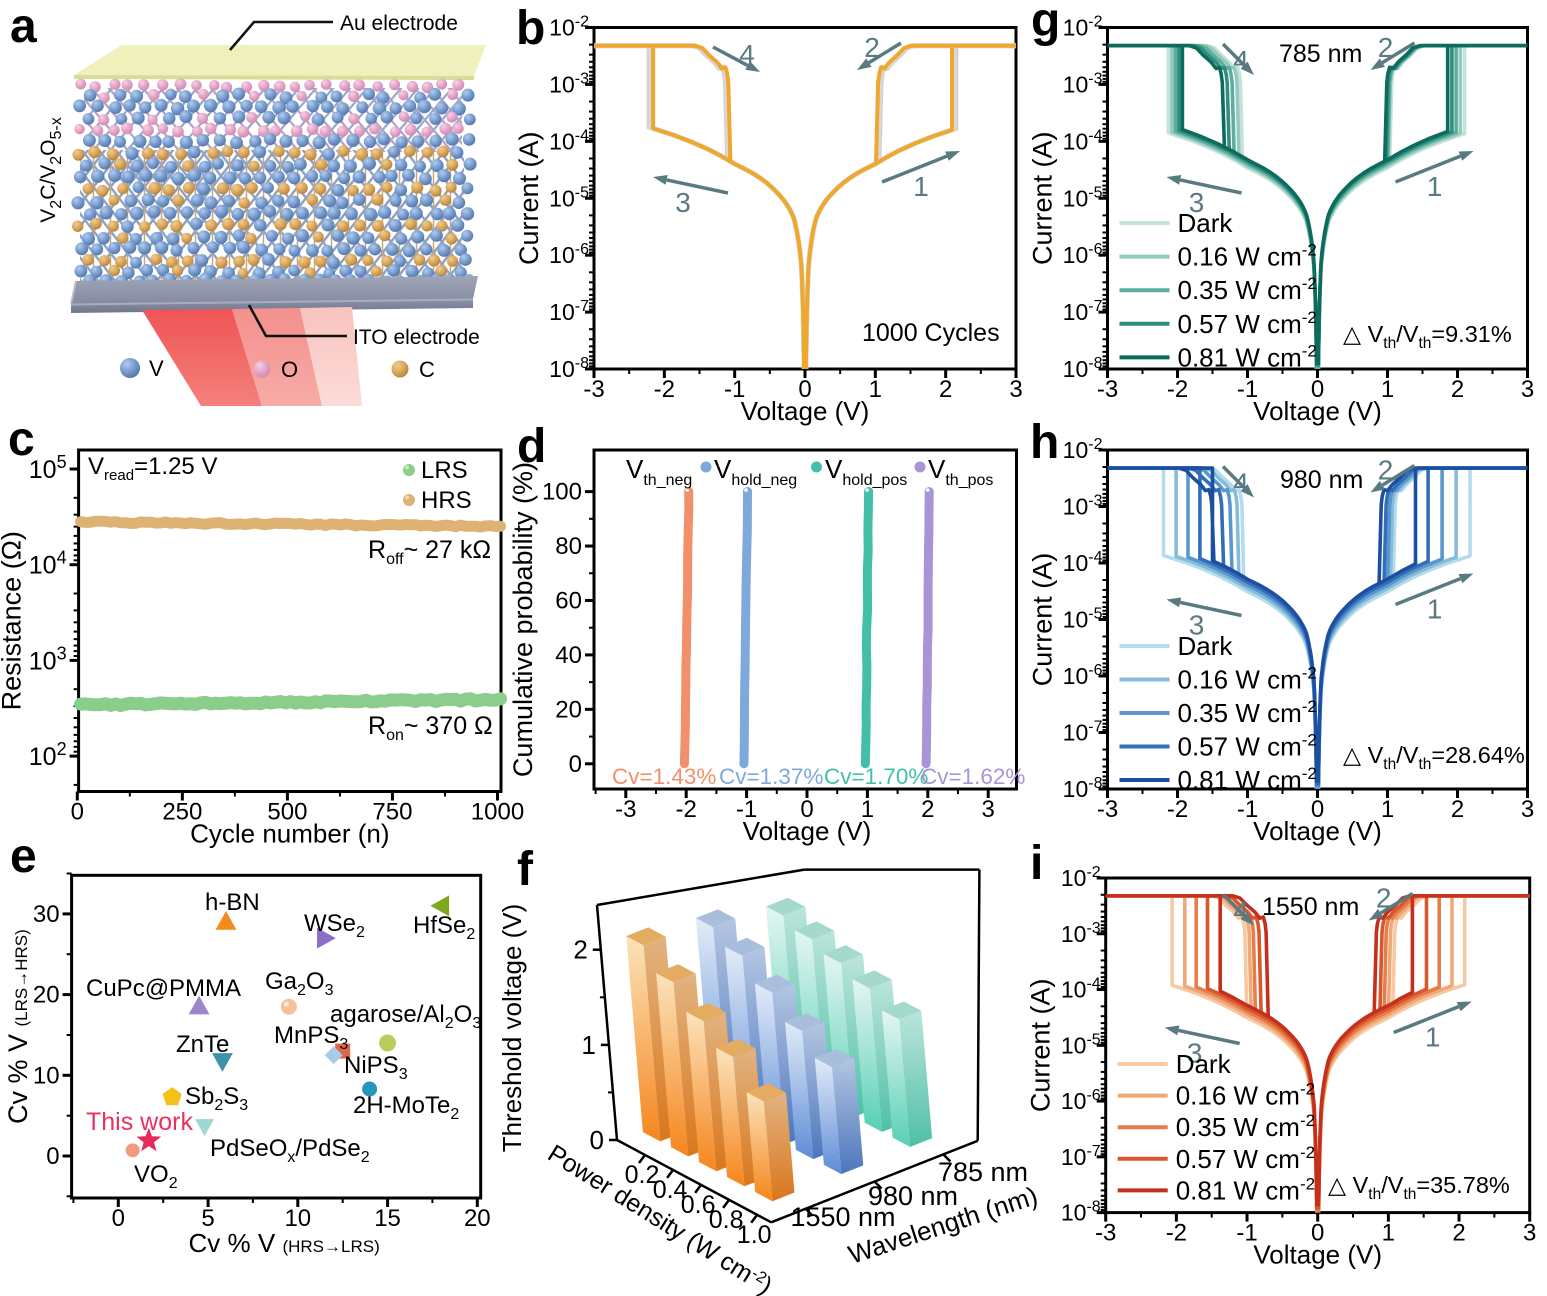 The width and height of the screenshot is (1547, 1296). Describe the element at coordinates (568, 546) in the screenshot. I see `svg-text: 80` at that location.